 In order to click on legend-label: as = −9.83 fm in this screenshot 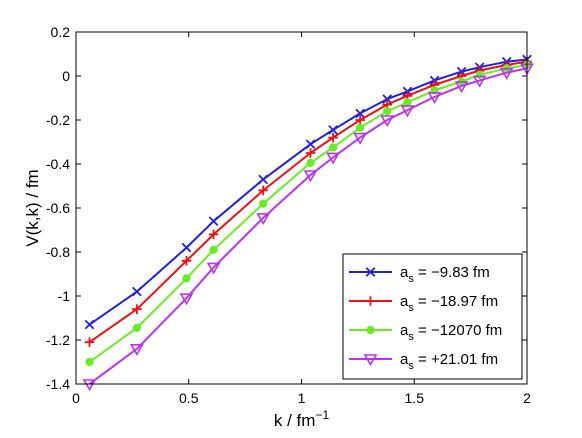, I will do `click(445, 274)`.